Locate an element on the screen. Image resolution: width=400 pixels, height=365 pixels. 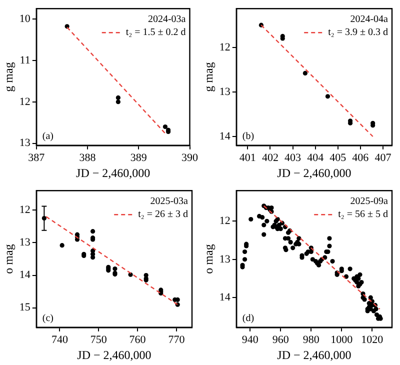
x-tick-label: 770 is located at coordinates (177, 340).